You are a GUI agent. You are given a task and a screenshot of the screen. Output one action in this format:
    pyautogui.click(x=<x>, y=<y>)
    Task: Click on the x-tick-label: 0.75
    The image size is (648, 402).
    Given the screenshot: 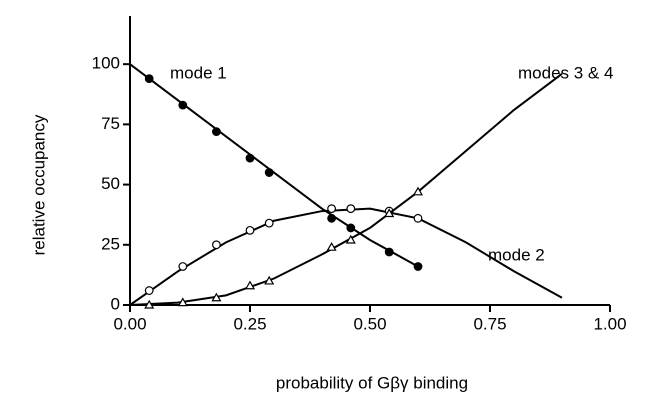 What is the action you would take?
    pyautogui.click(x=489, y=323)
    